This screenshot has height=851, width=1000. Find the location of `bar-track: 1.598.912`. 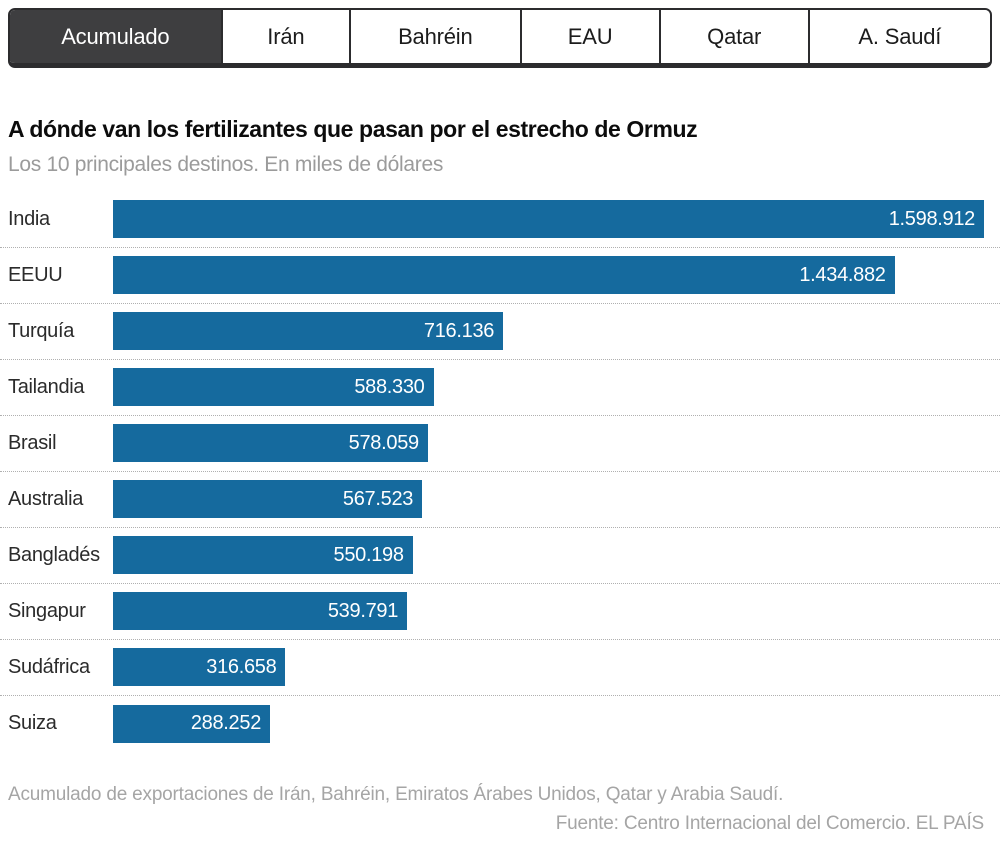

bar-track: 1.598.912 is located at coordinates (548, 219).